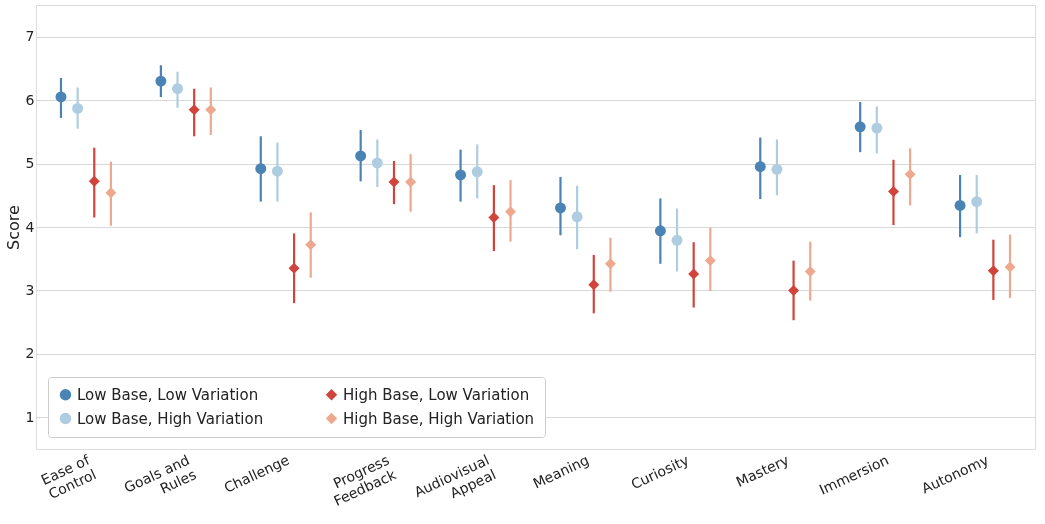 Image resolution: width=1045 pixels, height=524 pixels. Describe the element at coordinates (170, 418) in the screenshot. I see `legend-label: Low Base, High Variation` at that location.